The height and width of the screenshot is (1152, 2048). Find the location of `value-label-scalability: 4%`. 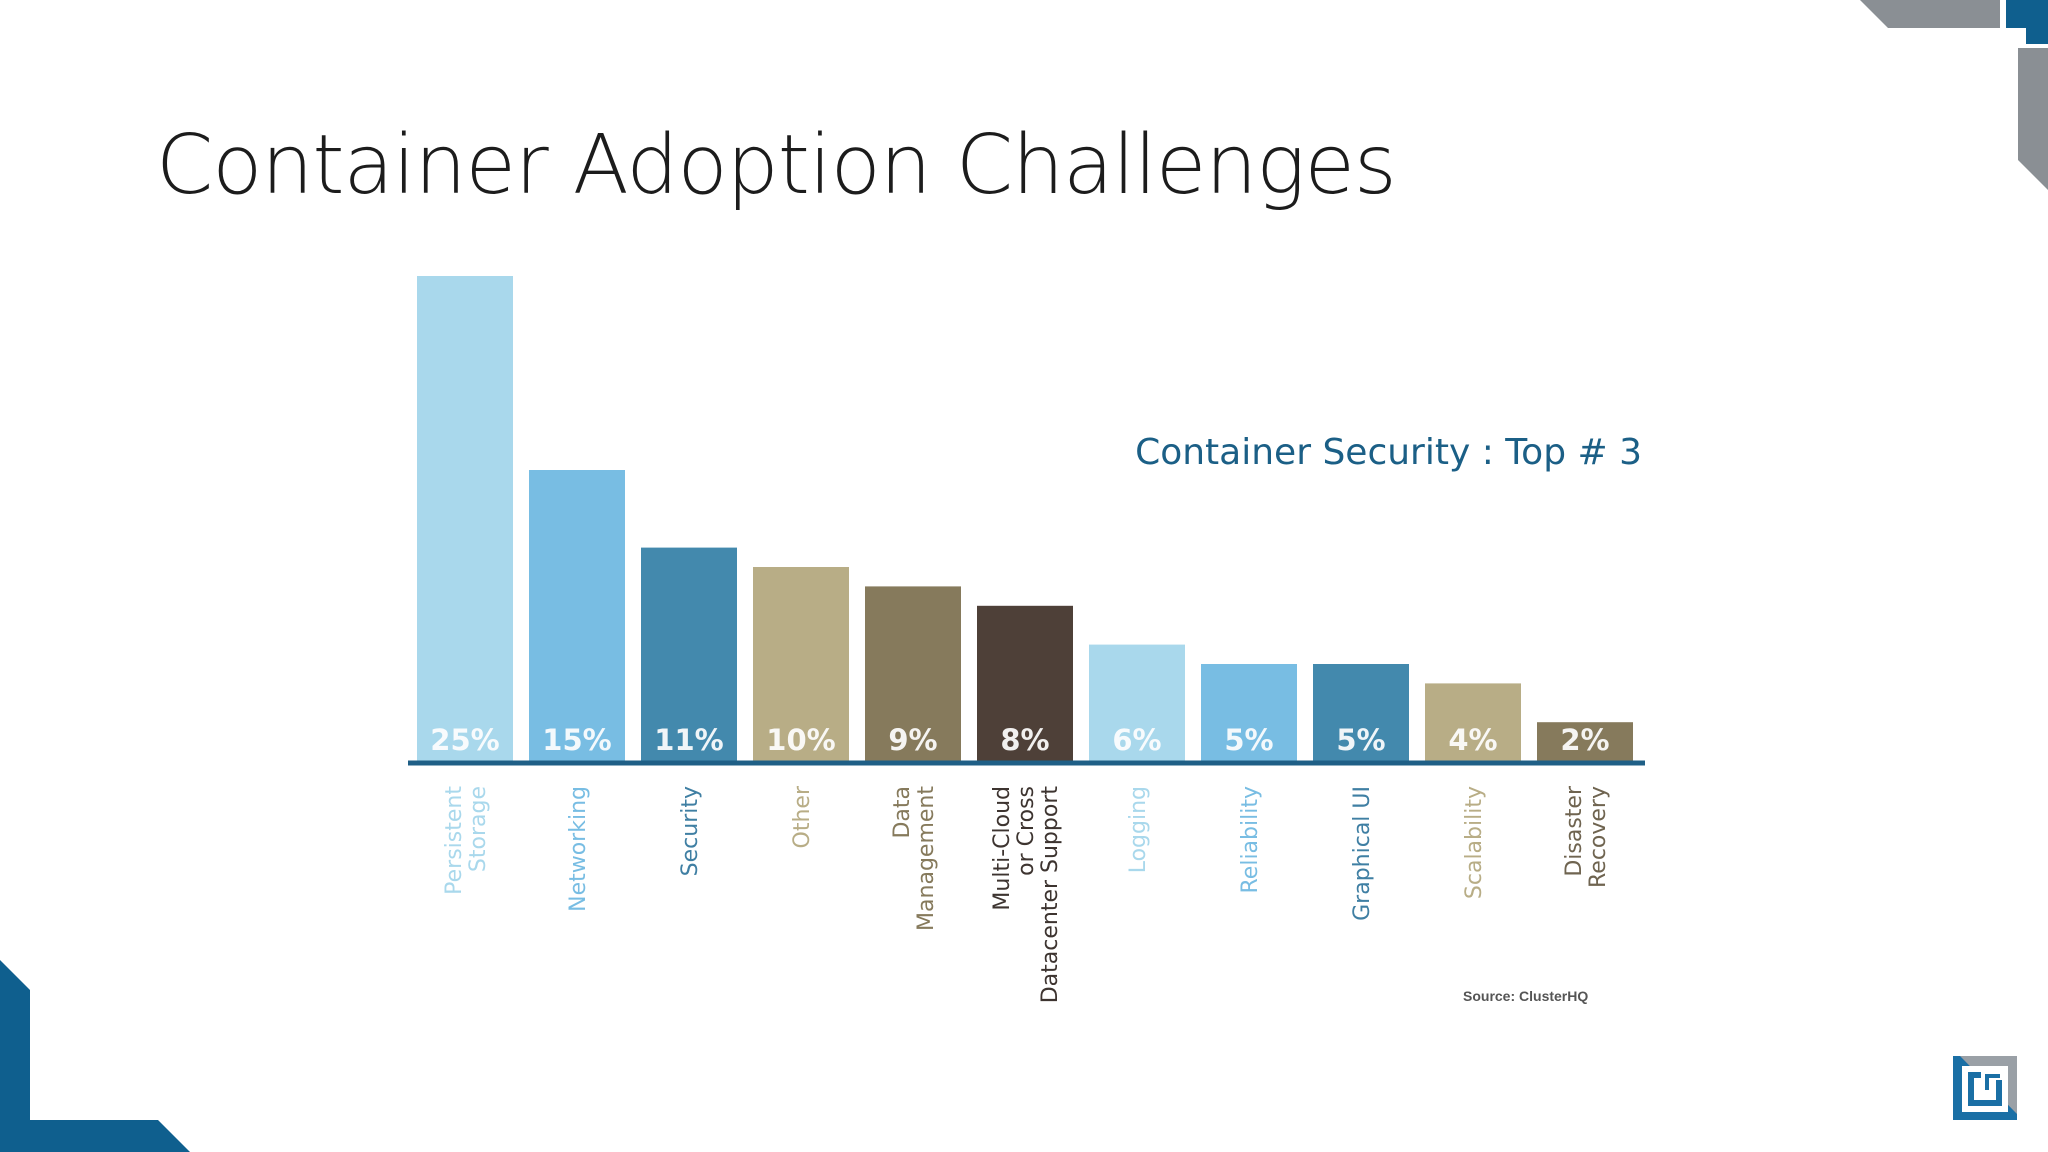

value-label-scalability: 4% is located at coordinates (1472, 740).